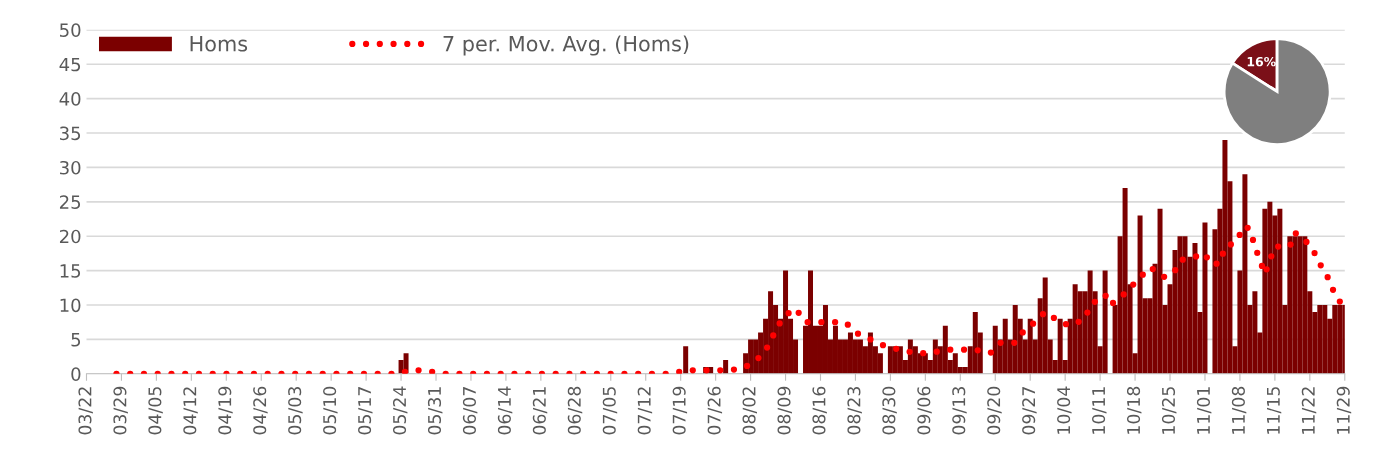 This screenshot has width=1395, height=452. What do you see at coordinates (1274, 410) in the screenshot?
I see `x-tick-label: 11/15` at bounding box center [1274, 410].